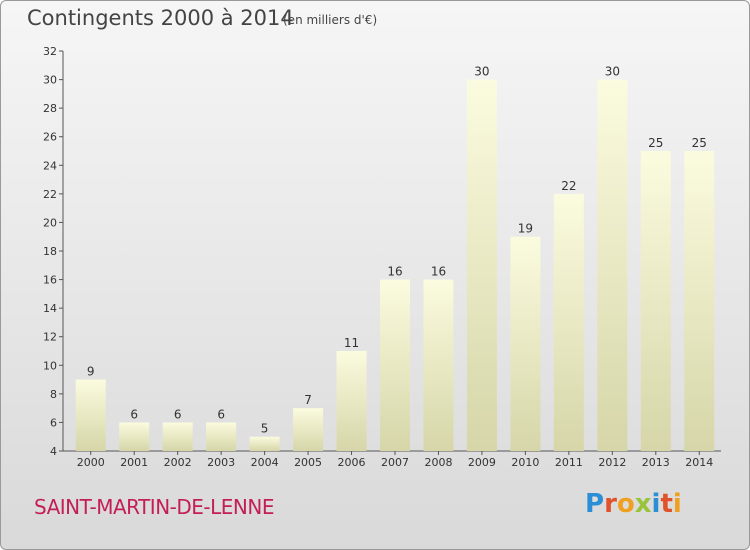  What do you see at coordinates (308, 429) in the screenshot?
I see `bar-2005` at bounding box center [308, 429].